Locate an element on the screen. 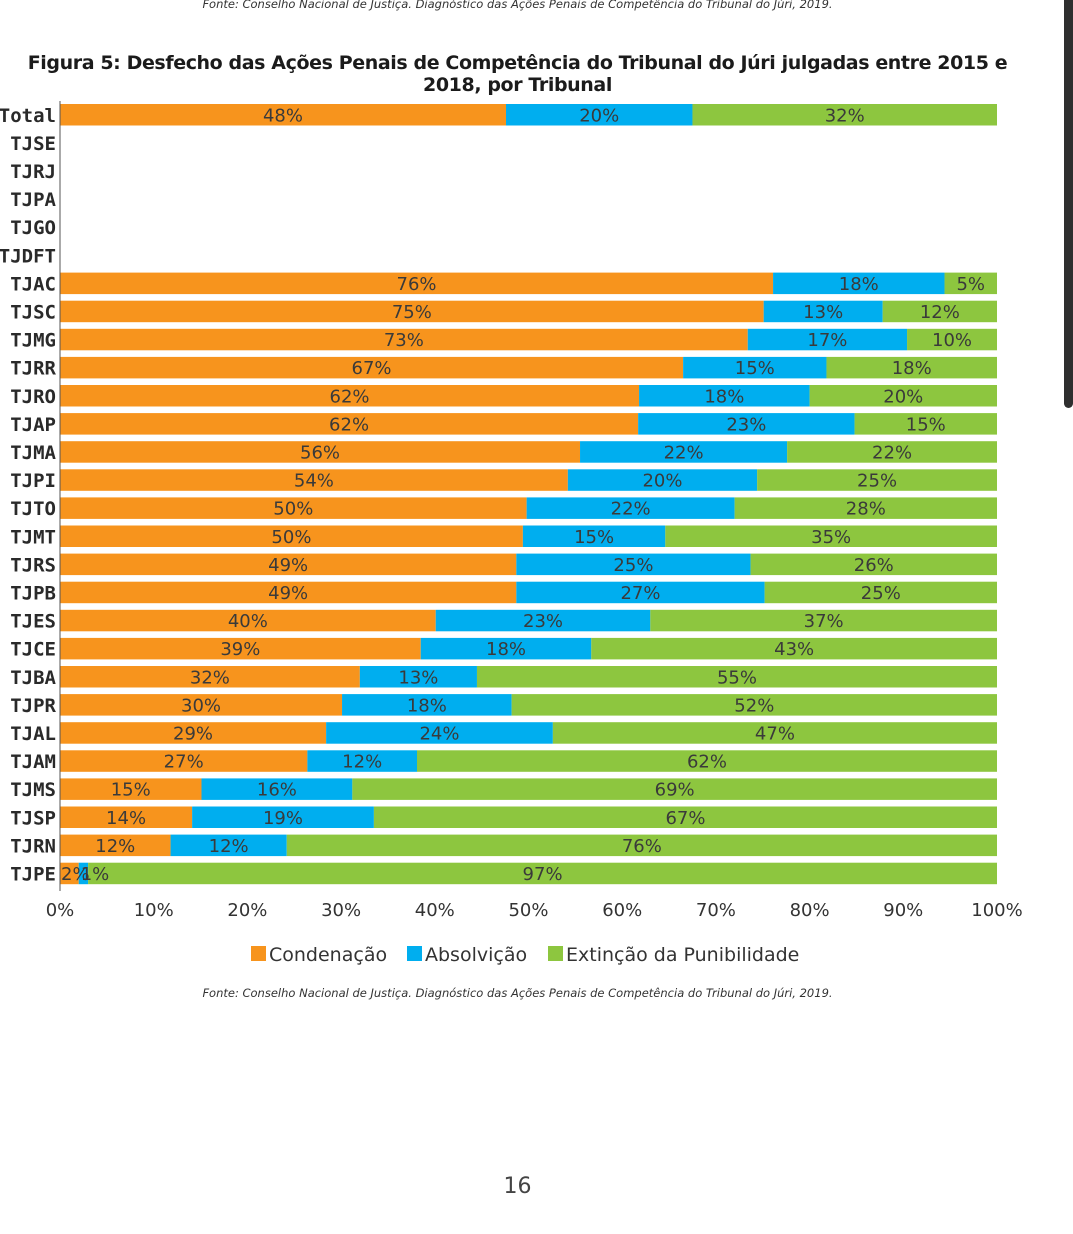 The width and height of the screenshot is (1073, 1234). bar-tjrs-extincao-da-punibilidade is located at coordinates (873, 564).